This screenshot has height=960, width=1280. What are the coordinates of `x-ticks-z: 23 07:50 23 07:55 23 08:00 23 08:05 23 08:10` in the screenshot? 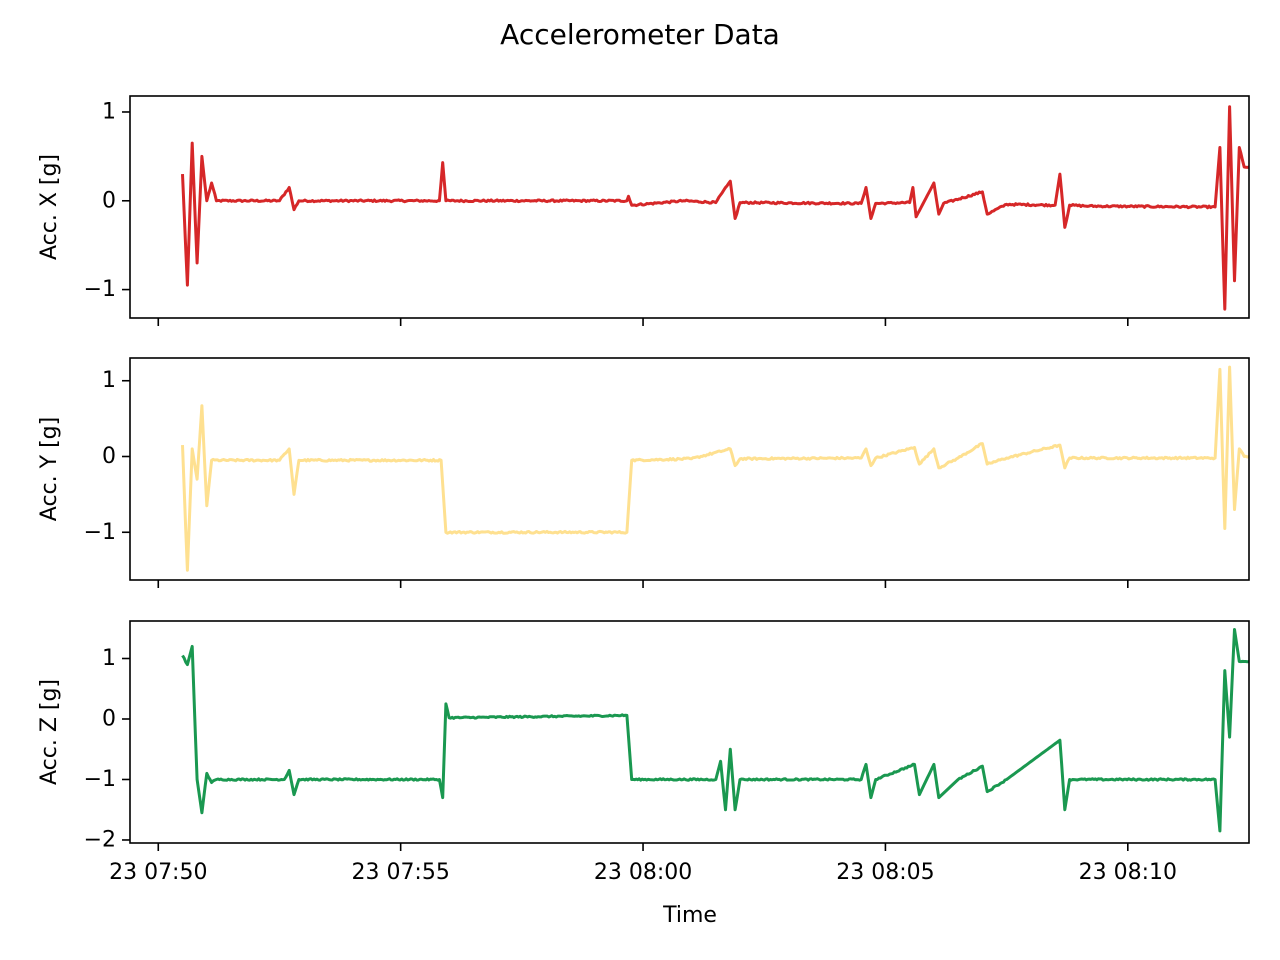 It's located at (643, 864).